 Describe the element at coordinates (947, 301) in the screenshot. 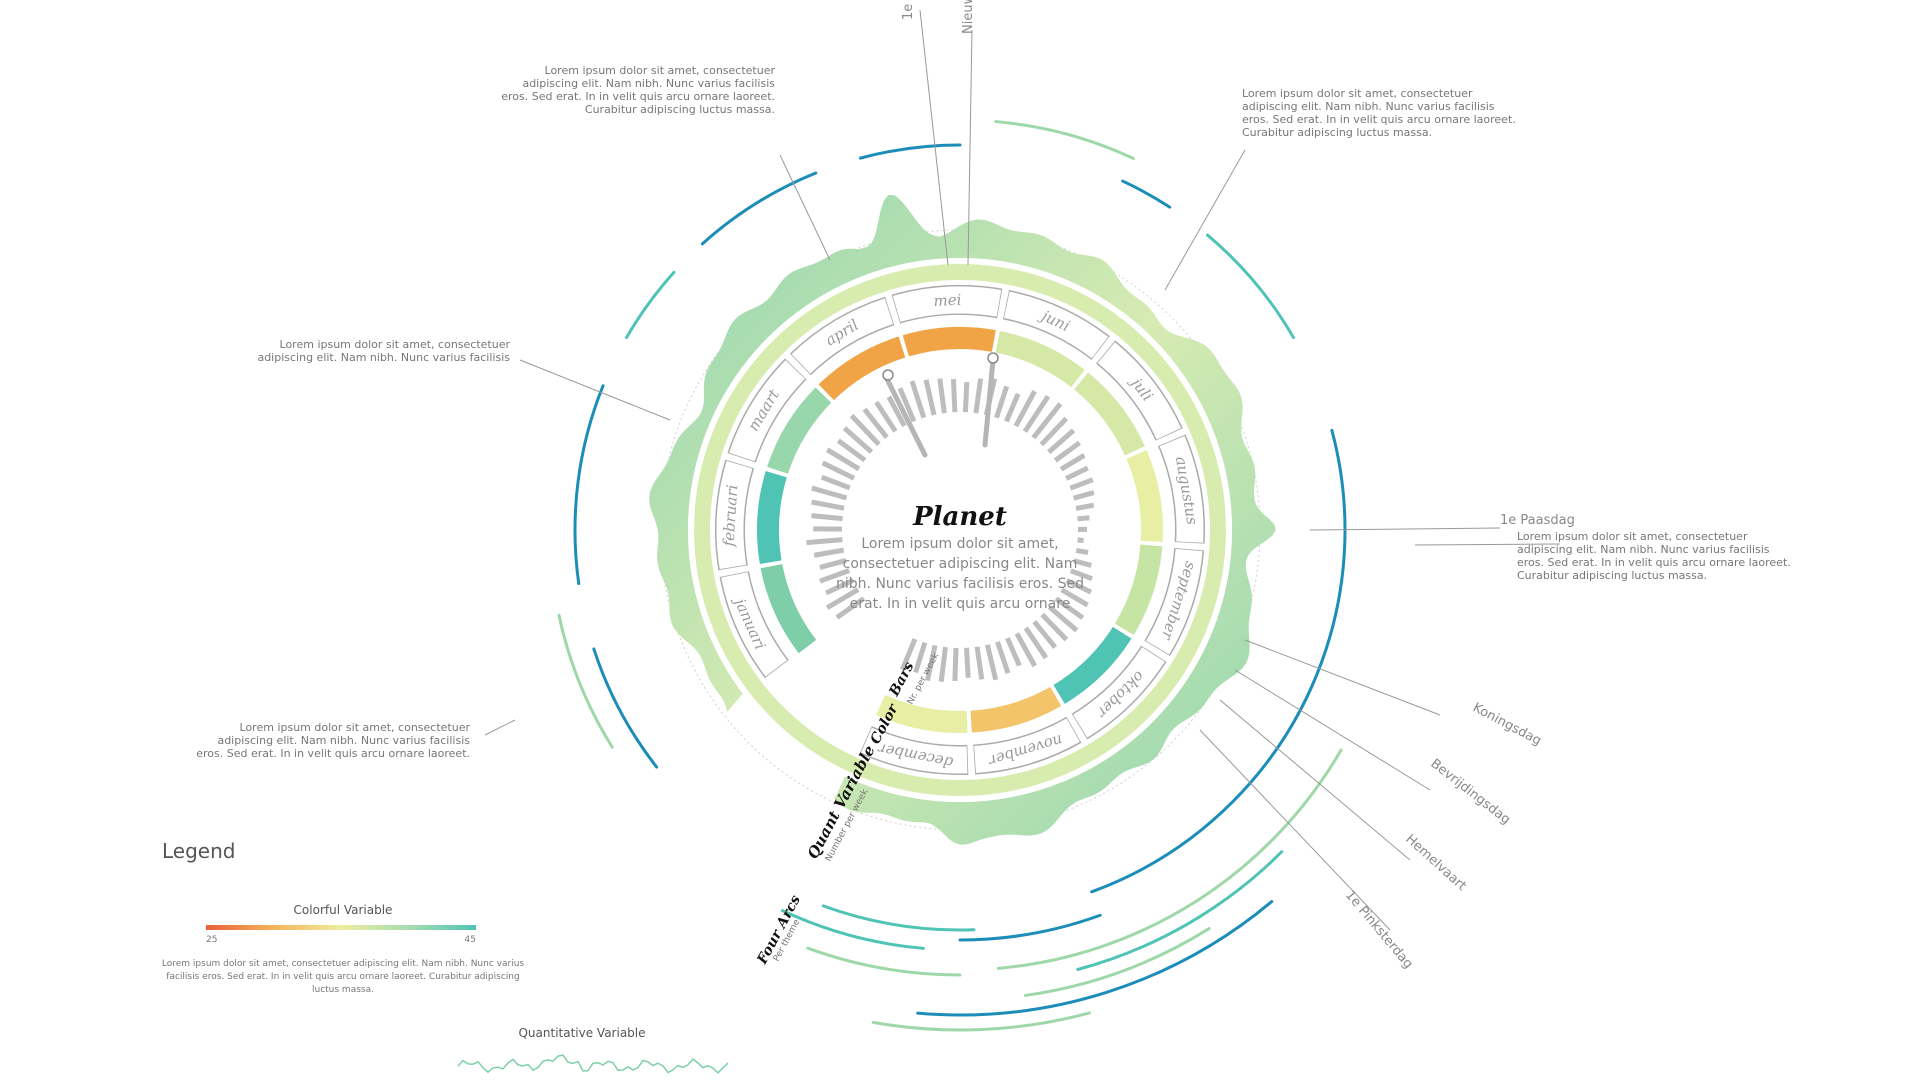

I see `month-label: mei` at that location.